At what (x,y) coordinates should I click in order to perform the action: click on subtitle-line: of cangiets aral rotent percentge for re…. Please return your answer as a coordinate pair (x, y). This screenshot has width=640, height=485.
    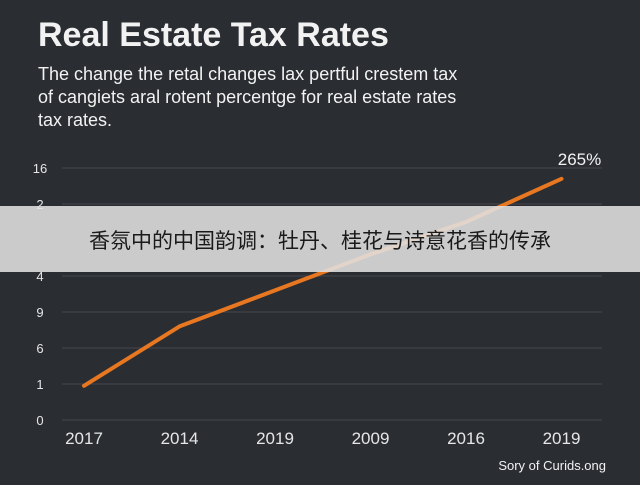
    Looking at the image, I should click on (247, 97).